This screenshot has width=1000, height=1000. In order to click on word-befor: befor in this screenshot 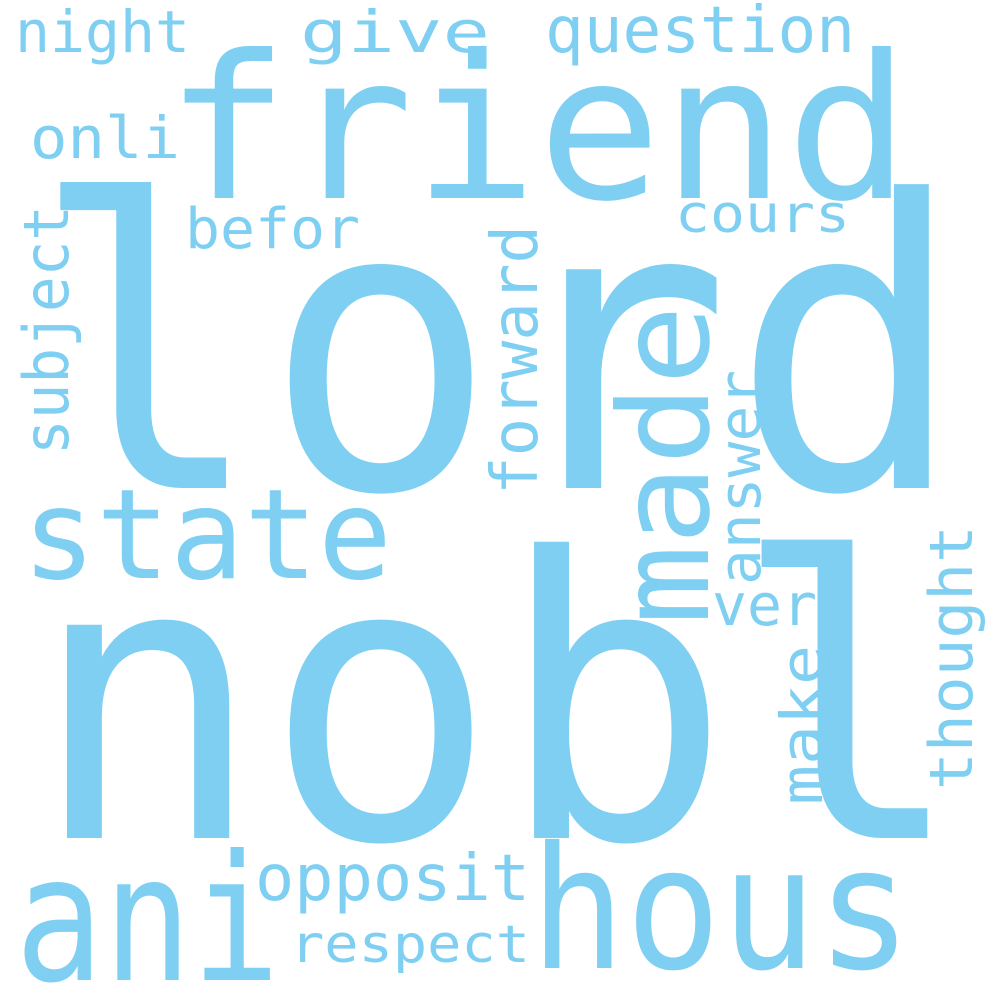, I will do `click(272, 229)`.